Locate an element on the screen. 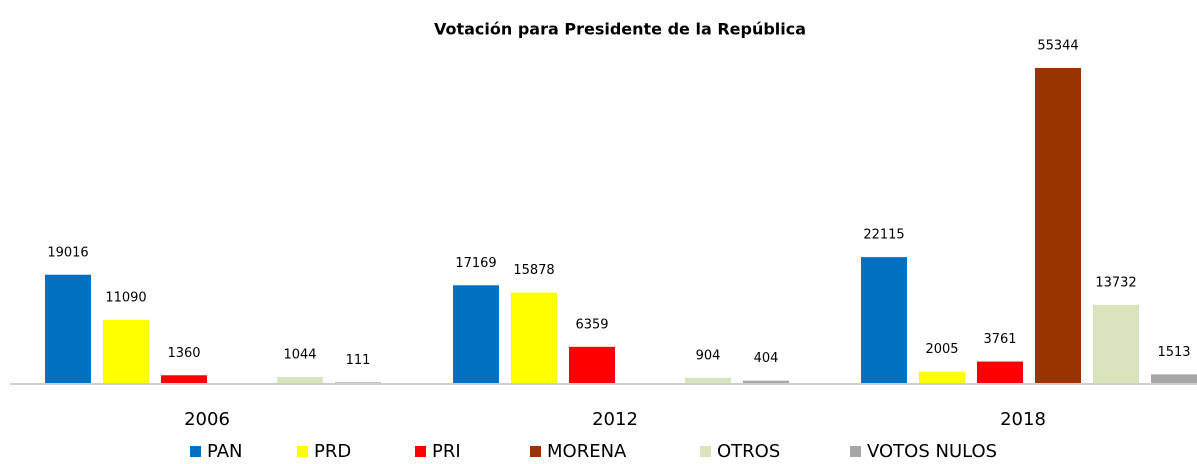 This screenshot has height=464, width=1197. data-label: 6359 is located at coordinates (591, 324).